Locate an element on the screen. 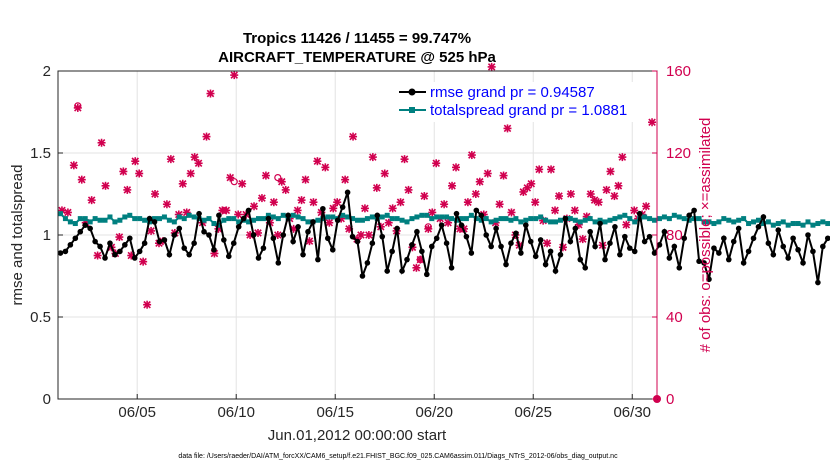 Image resolution: width=830 pixels, height=470 pixels. totalspread-series is located at coordinates (443, 219).